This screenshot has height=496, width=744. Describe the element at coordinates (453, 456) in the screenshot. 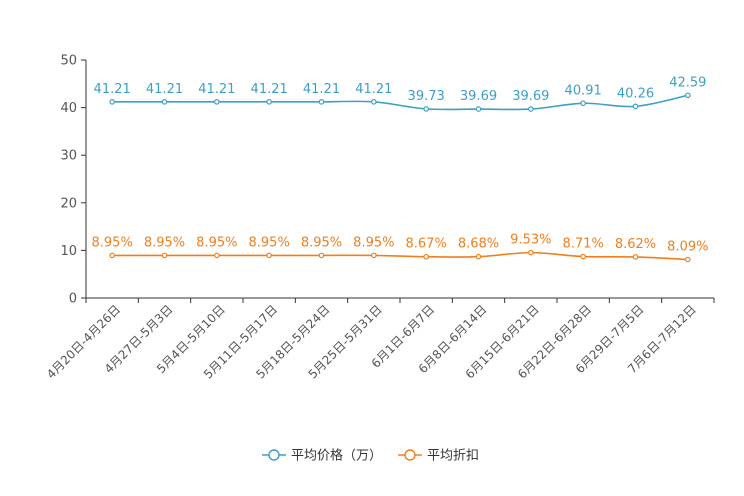

I see `legend-label: 平均折扣` at that location.